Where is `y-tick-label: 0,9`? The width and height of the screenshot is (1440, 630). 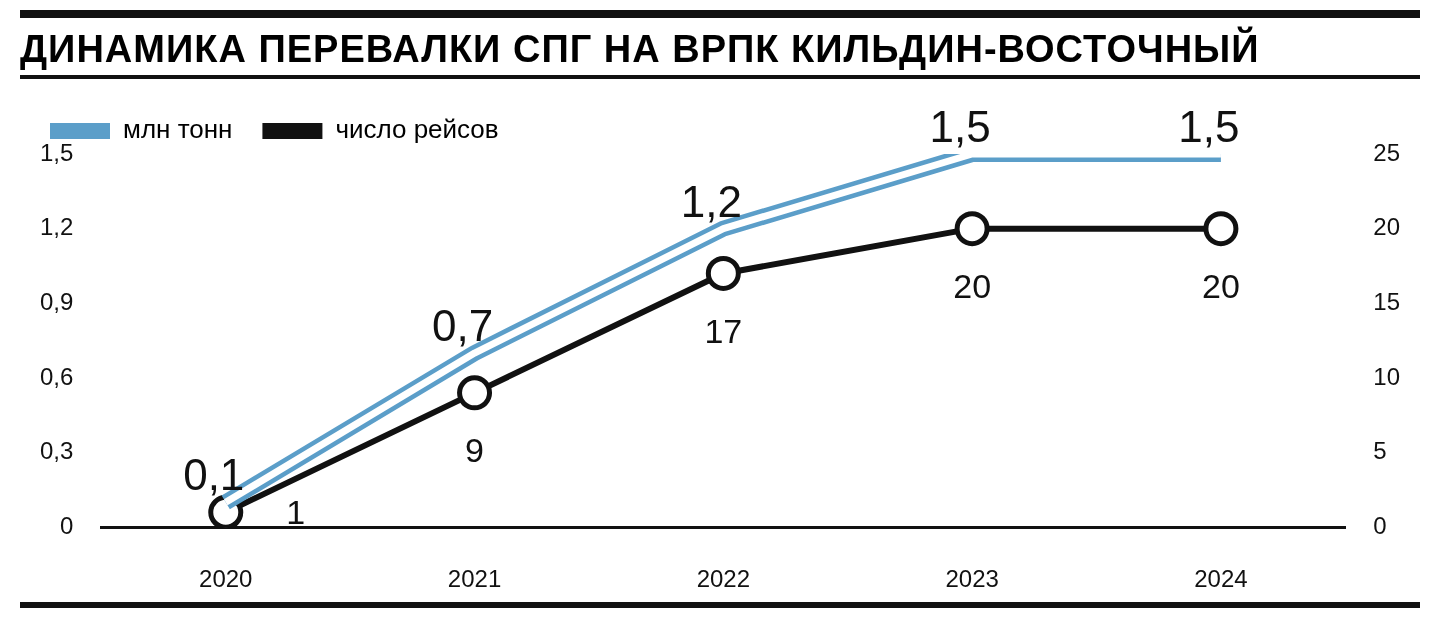
y-tick-label: 0,9 is located at coordinates (56, 301).